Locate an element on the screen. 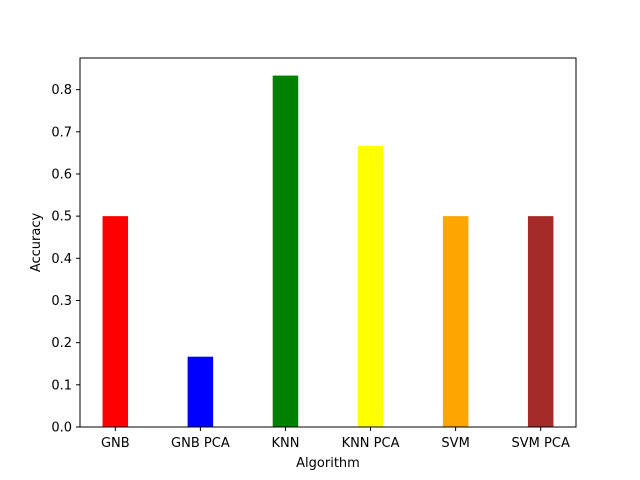 Image resolution: width=640 pixels, height=480 pixels. bar-gnb is located at coordinates (115, 321).